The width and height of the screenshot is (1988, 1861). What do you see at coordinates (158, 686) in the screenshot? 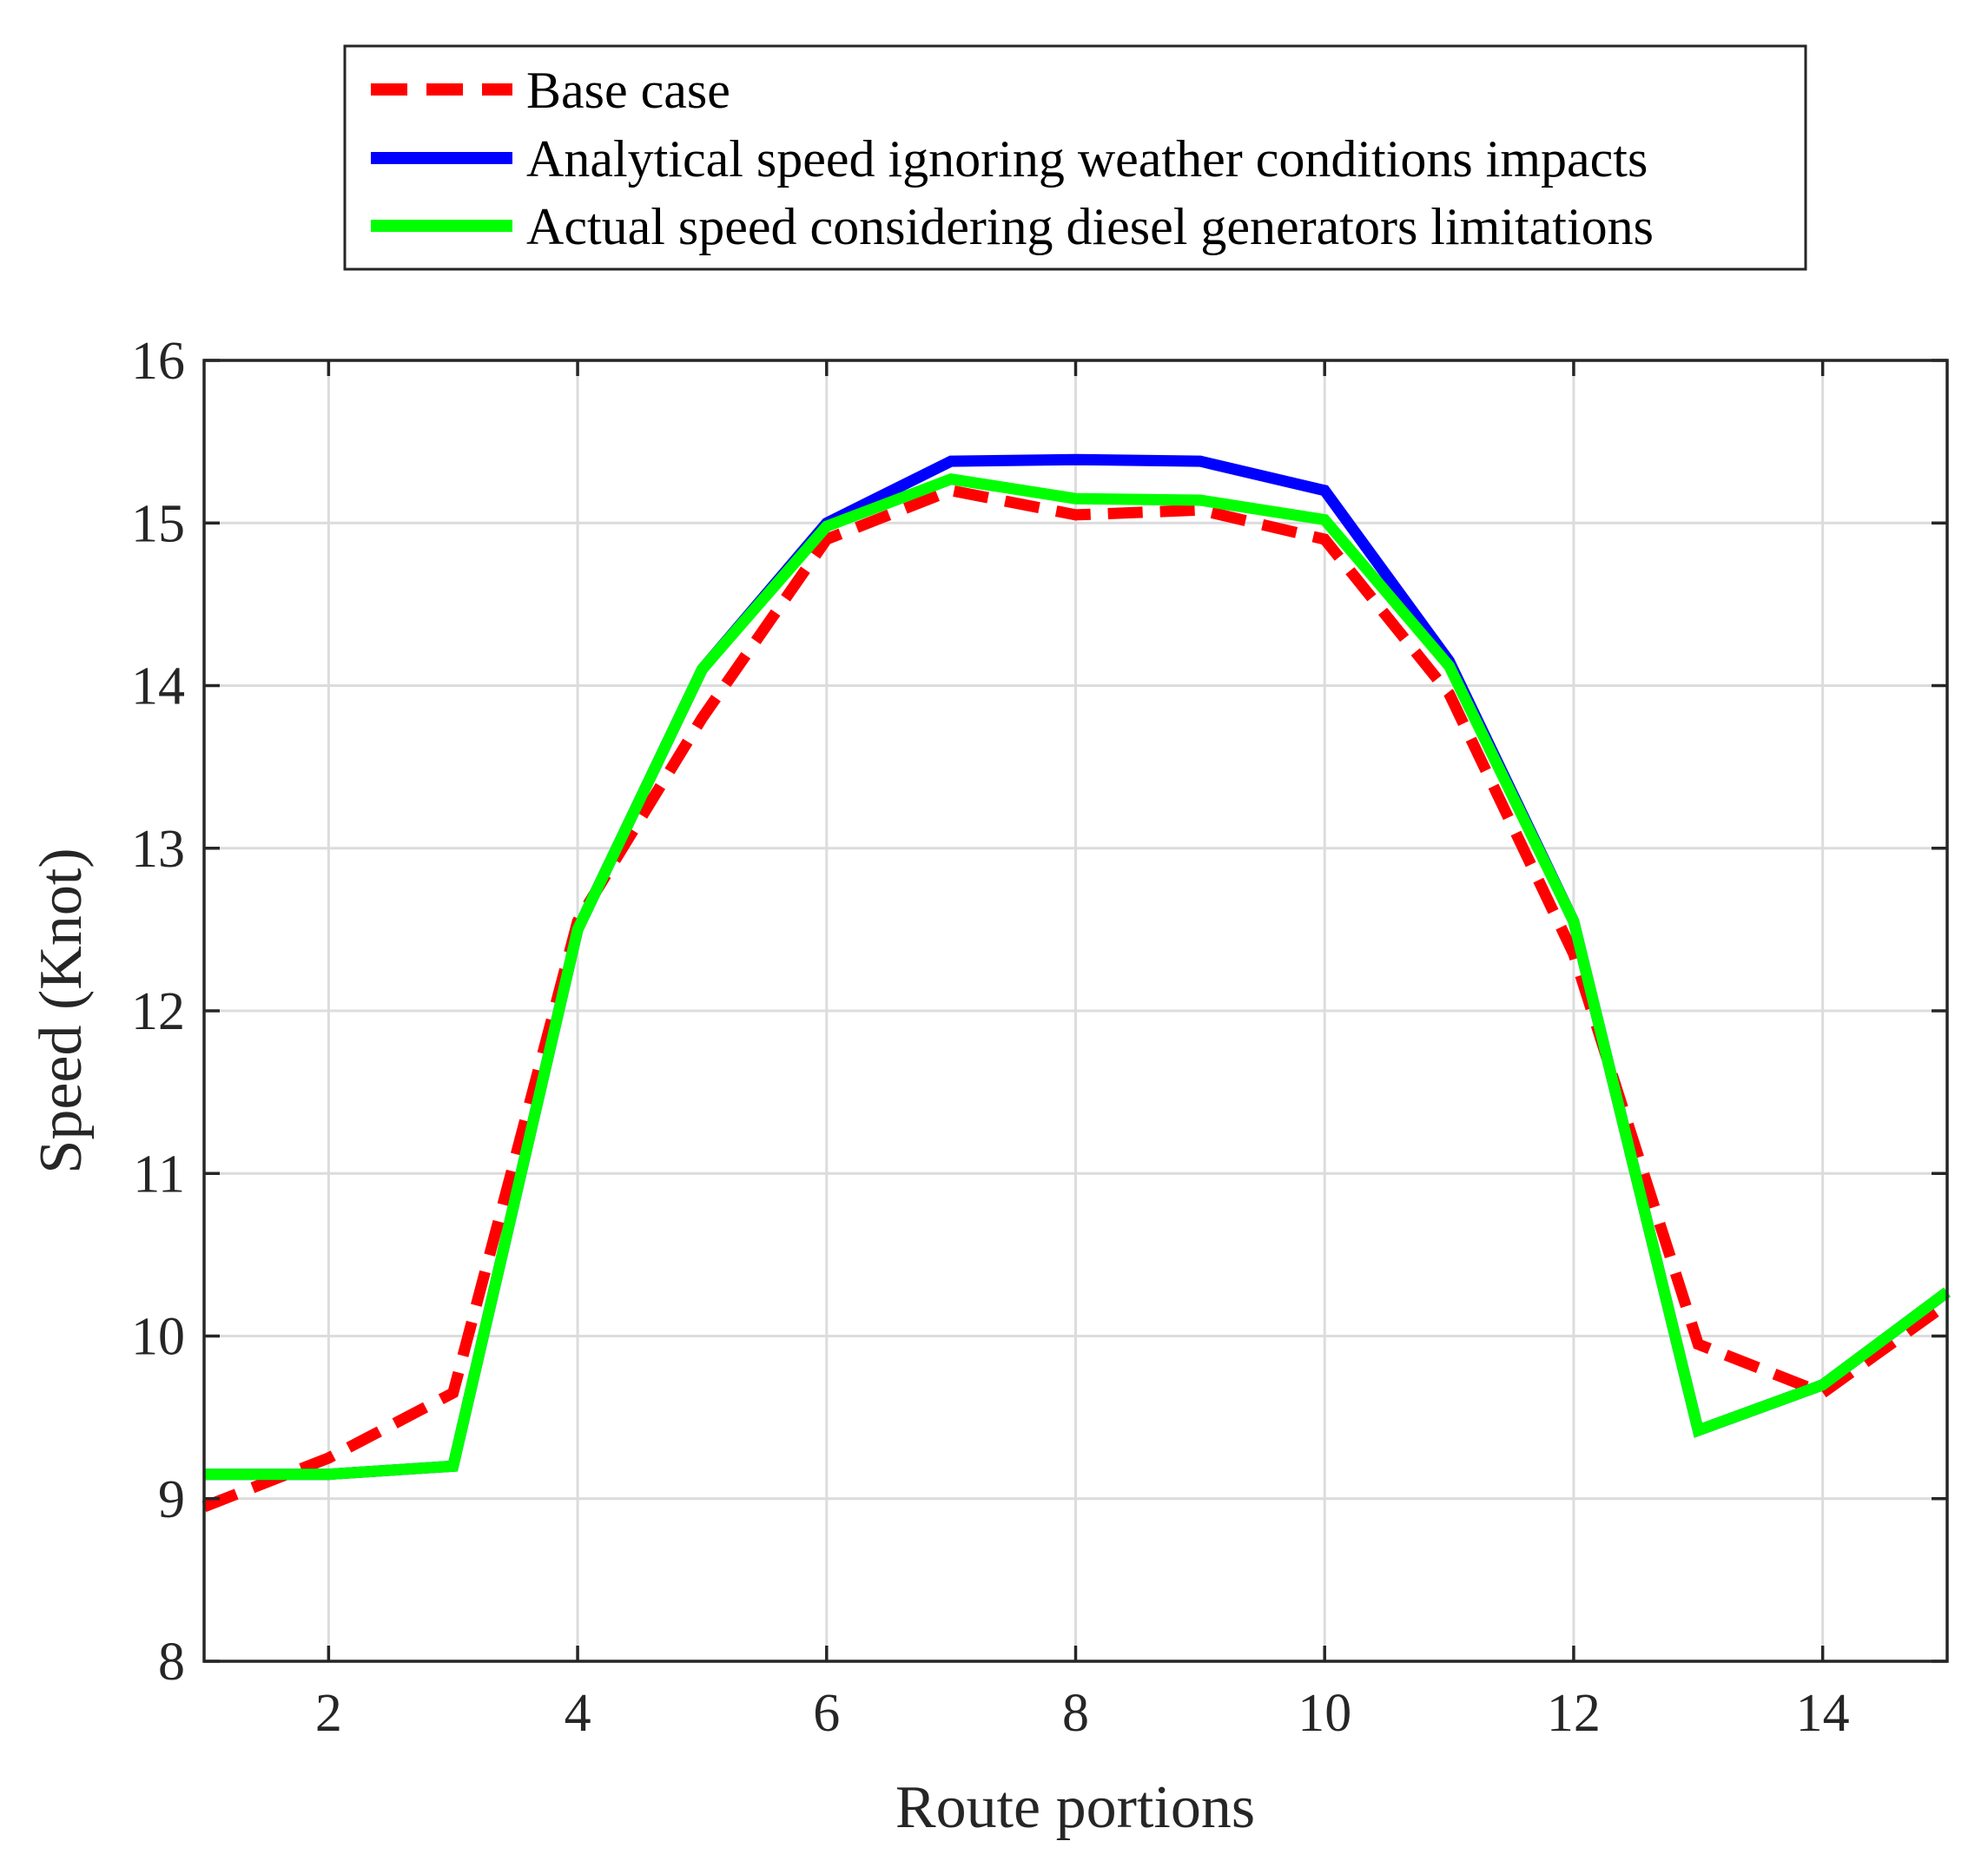
I see `y-tick-label: 14` at bounding box center [158, 686].